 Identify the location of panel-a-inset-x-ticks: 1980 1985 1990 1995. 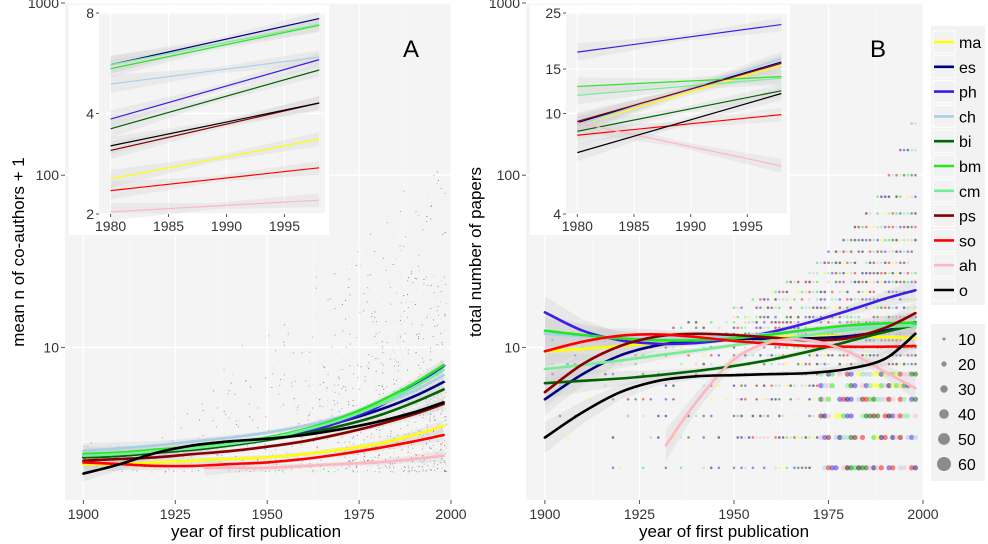
(197, 224).